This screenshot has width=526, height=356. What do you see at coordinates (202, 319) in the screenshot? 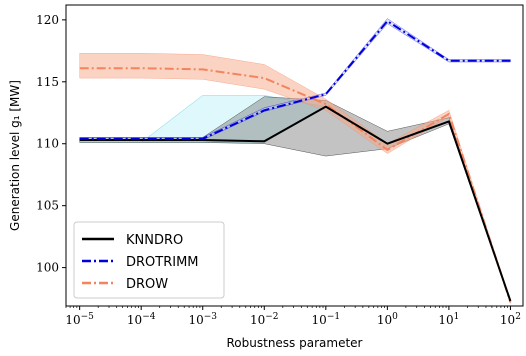
I see `x-tick-label-2: 10⁻³` at bounding box center [202, 319].